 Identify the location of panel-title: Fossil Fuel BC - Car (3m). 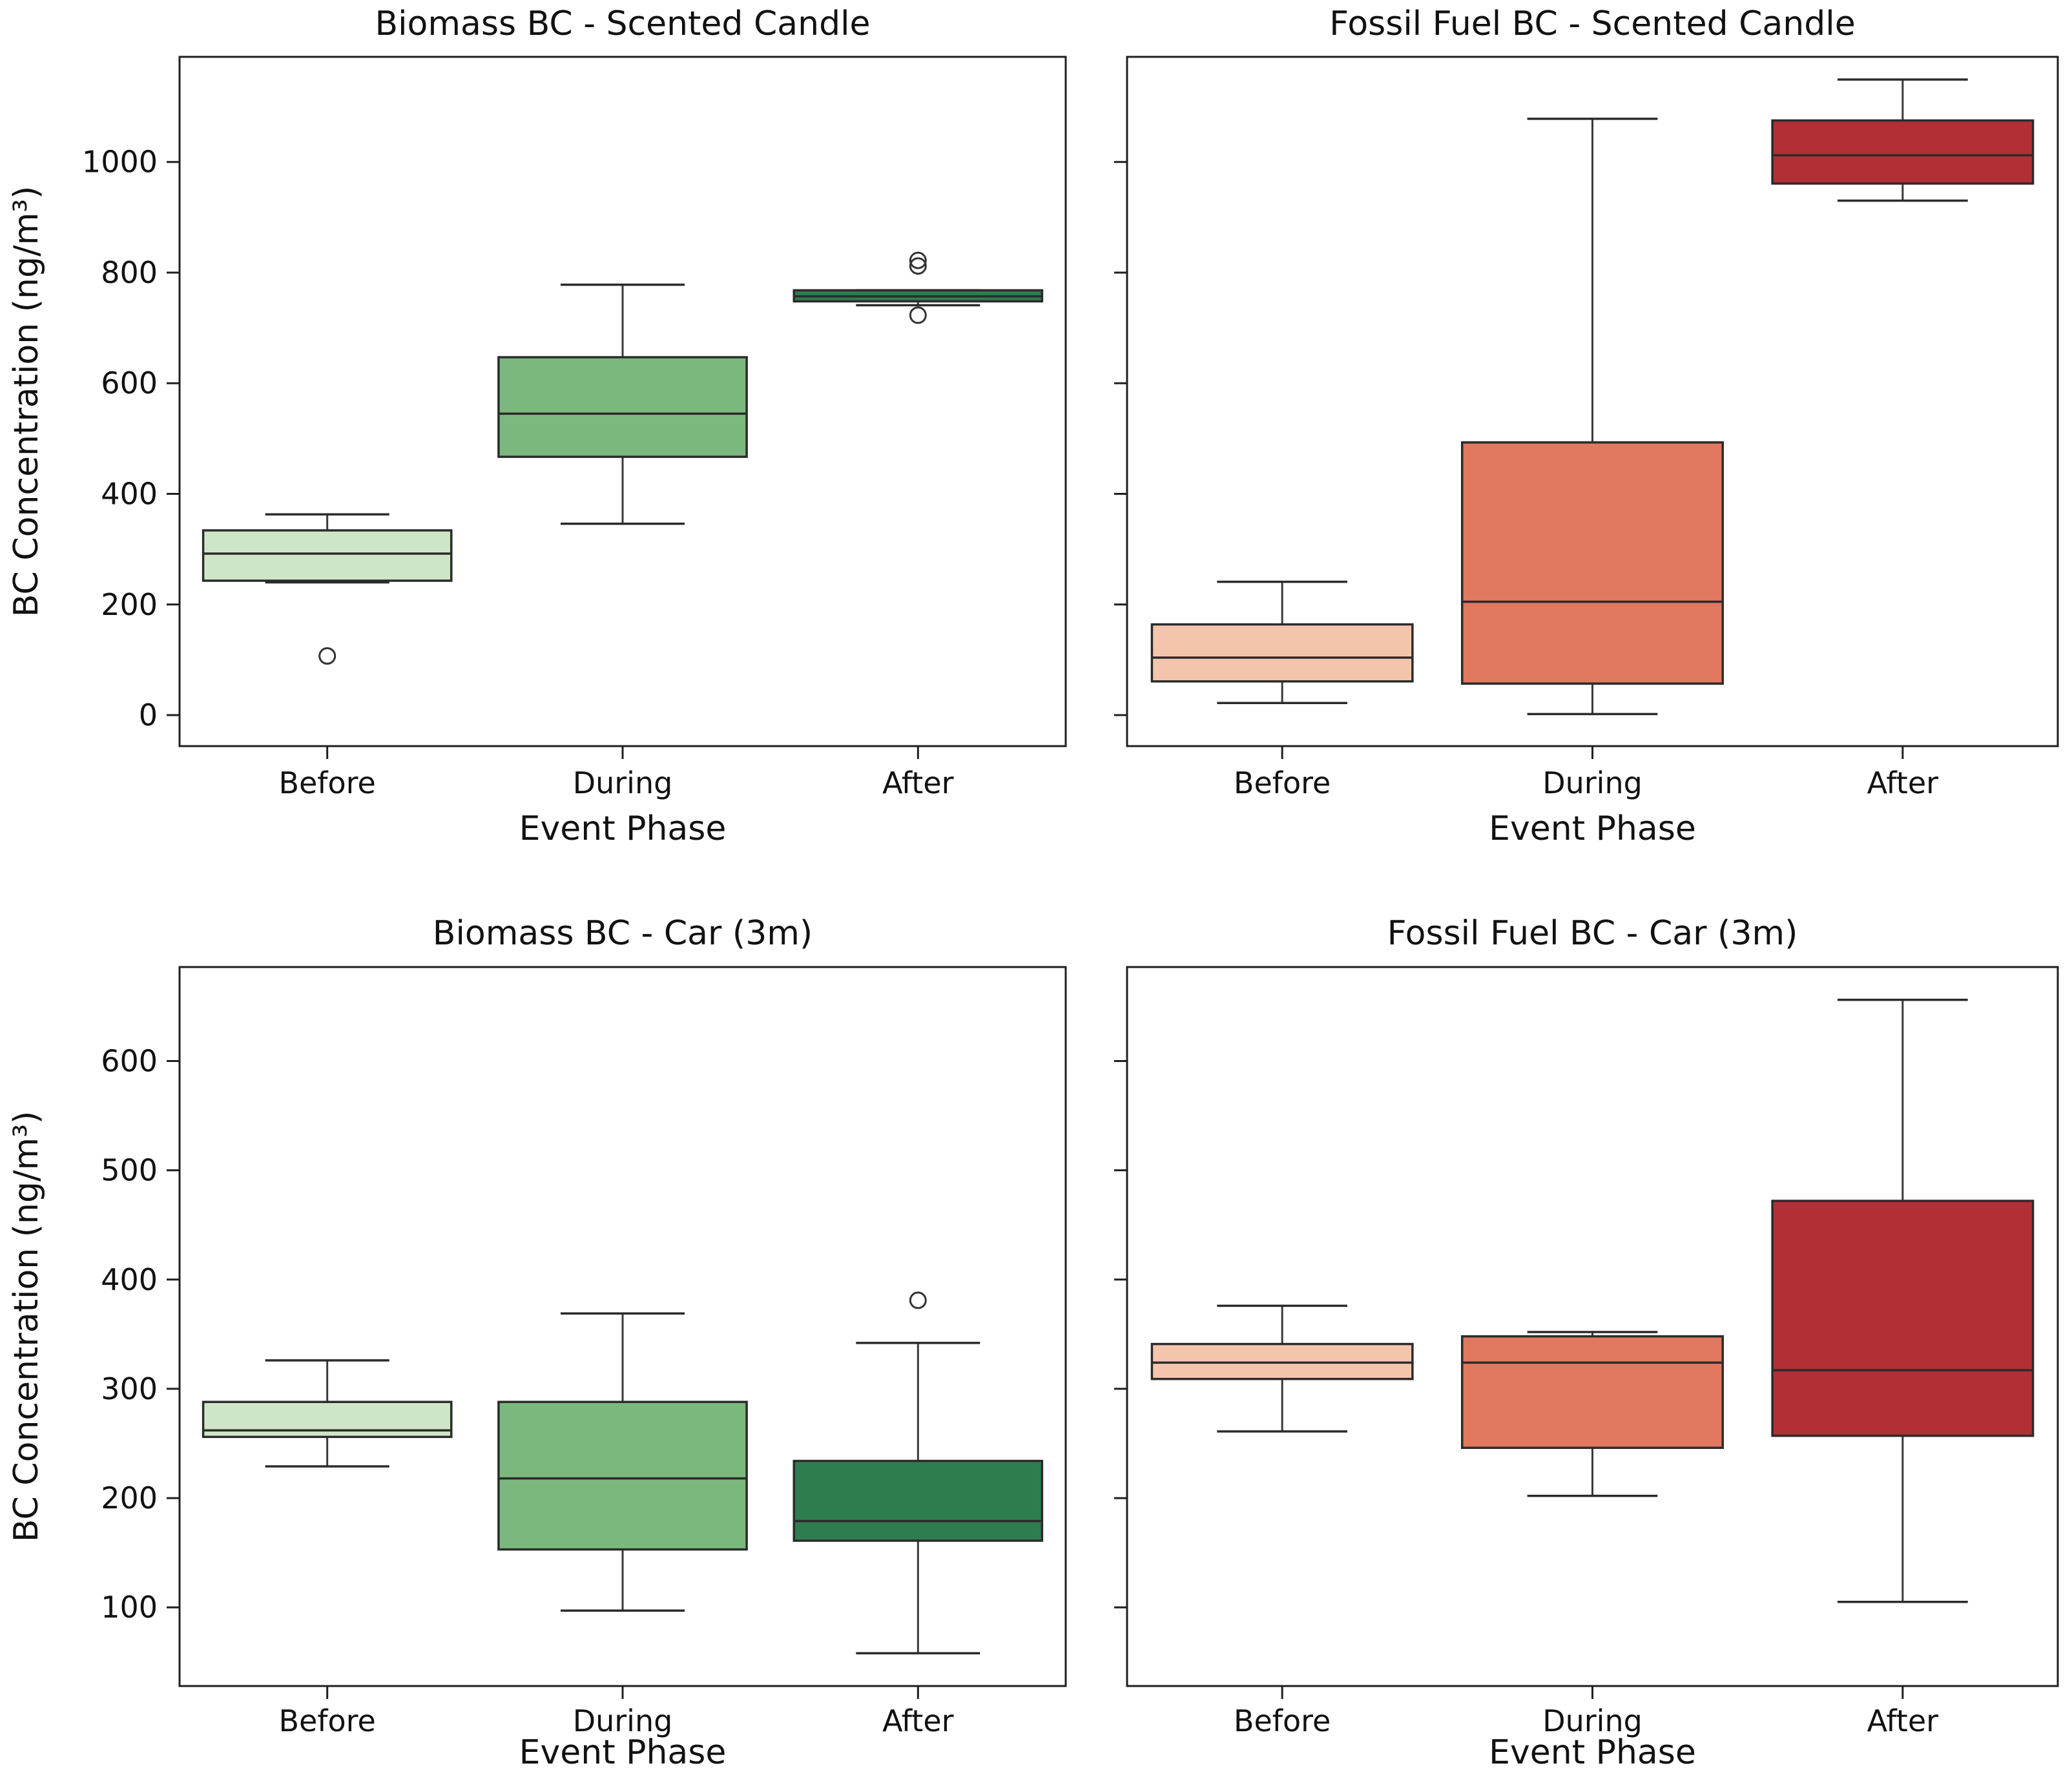
(1592, 933).